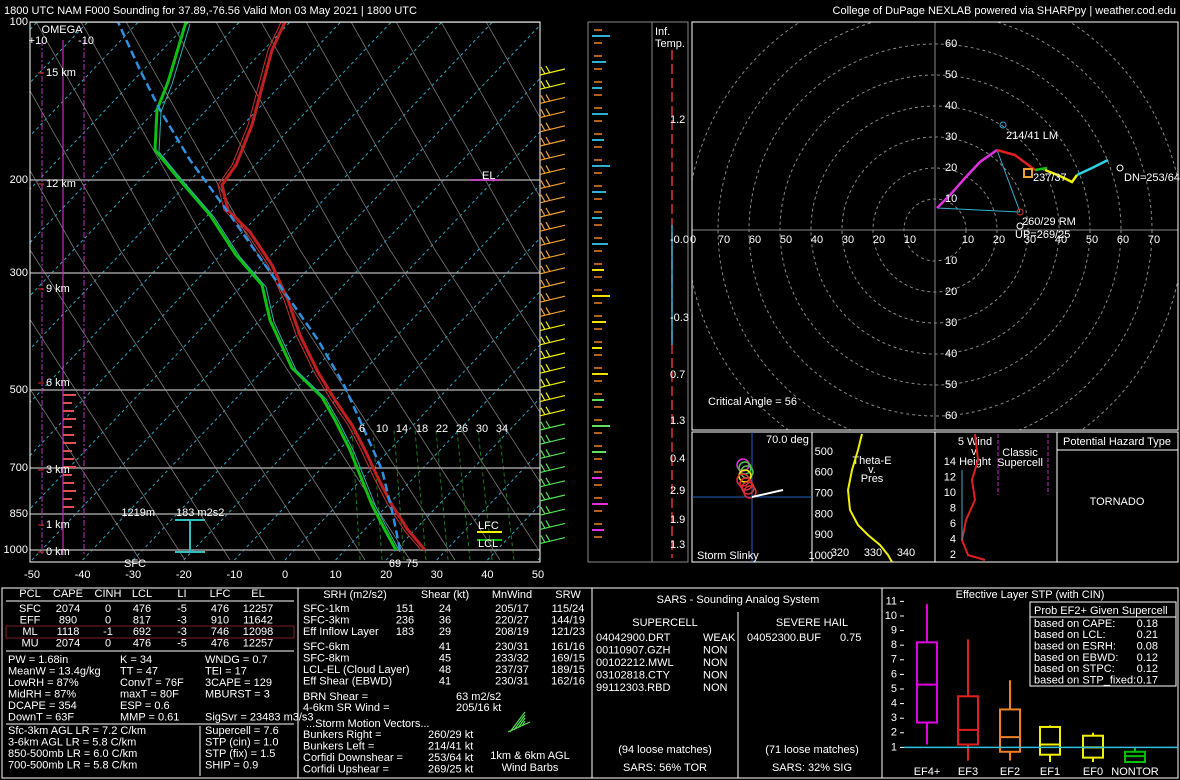 The height and width of the screenshot is (780, 1180). I want to click on upshear, so click(1020, 226).